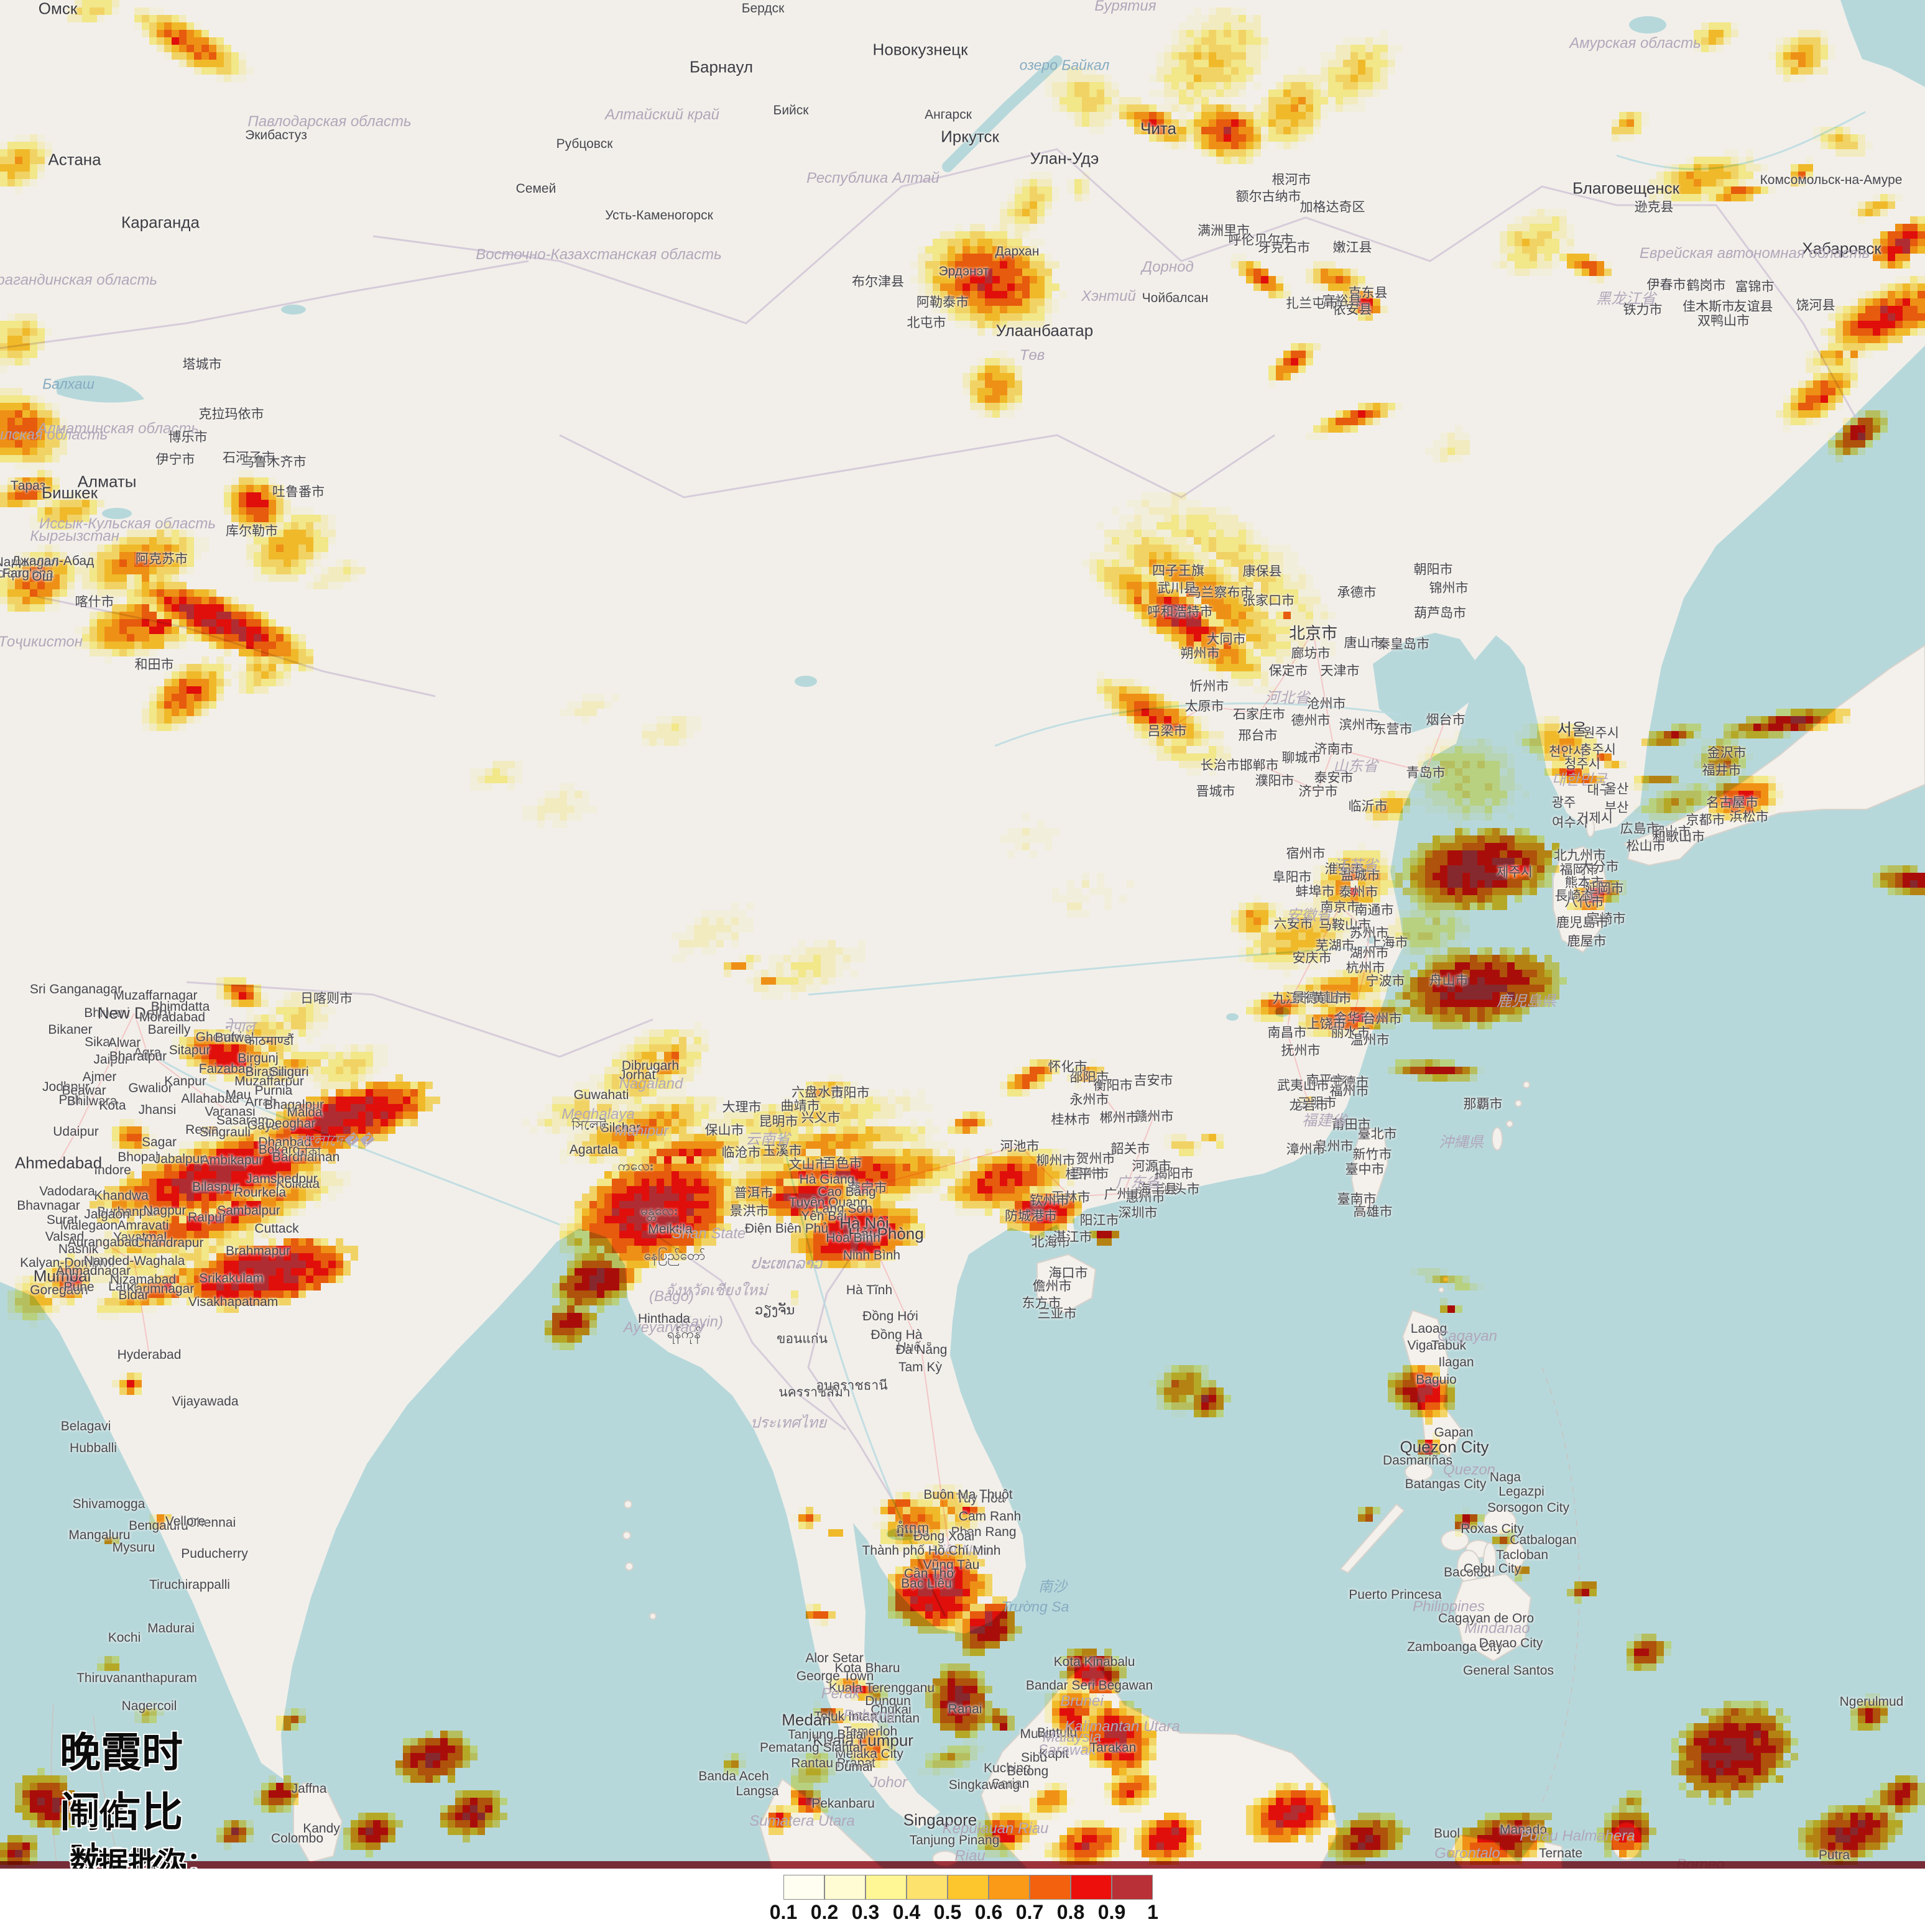 The height and width of the screenshot is (1932, 1925). What do you see at coordinates (1834, 1855) in the screenshot?
I see `map-label: Putra` at bounding box center [1834, 1855].